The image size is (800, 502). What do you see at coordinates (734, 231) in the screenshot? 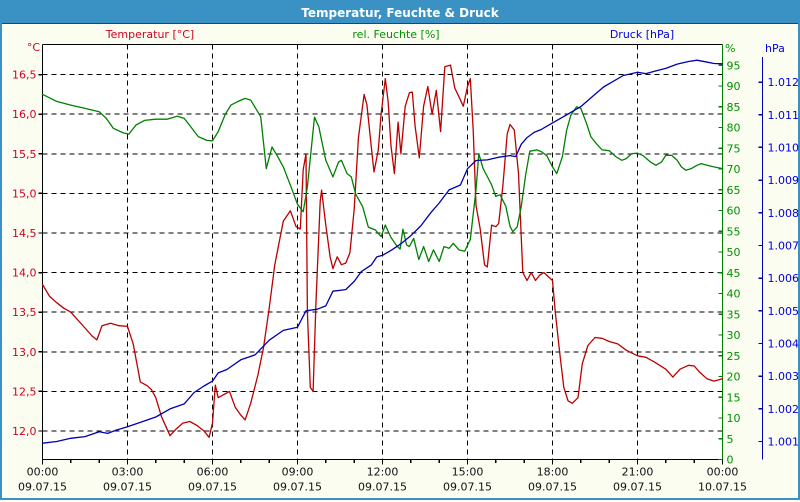
I see `humidity-tick-label: 55` at bounding box center [734, 231].